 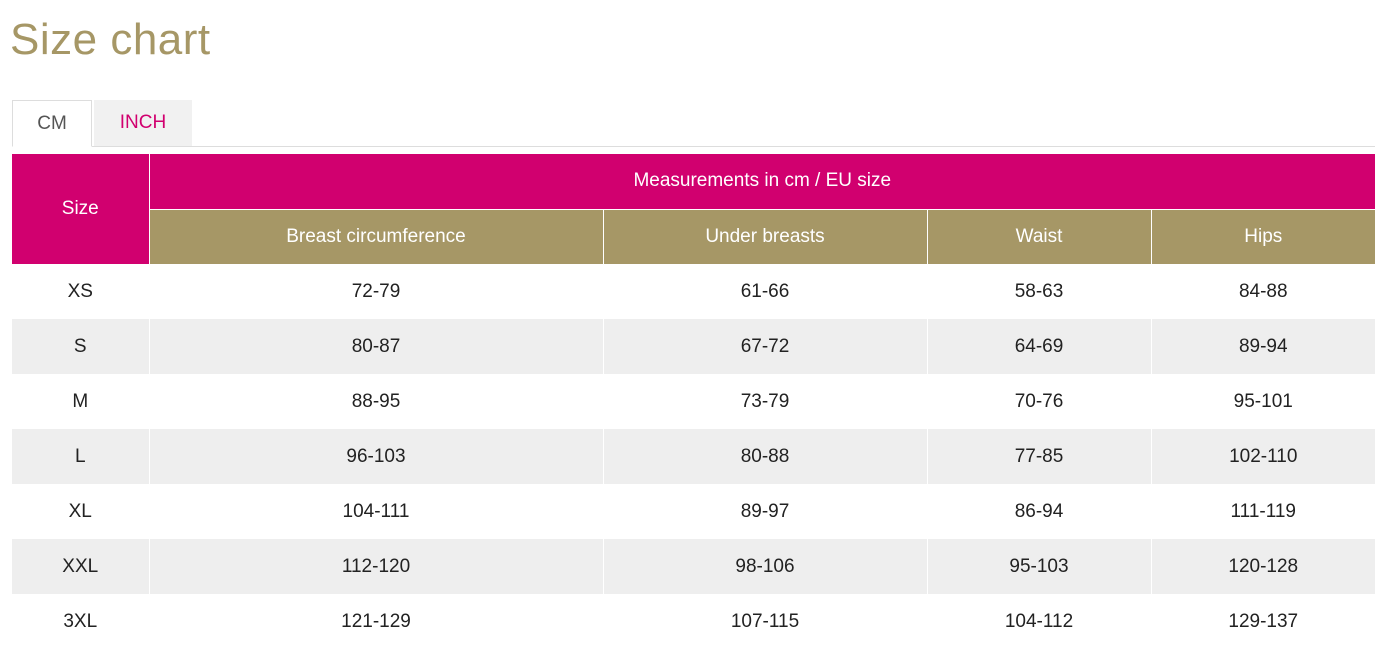 What do you see at coordinates (376, 566) in the screenshot?
I see `cell-breast-circumference: 112-120` at bounding box center [376, 566].